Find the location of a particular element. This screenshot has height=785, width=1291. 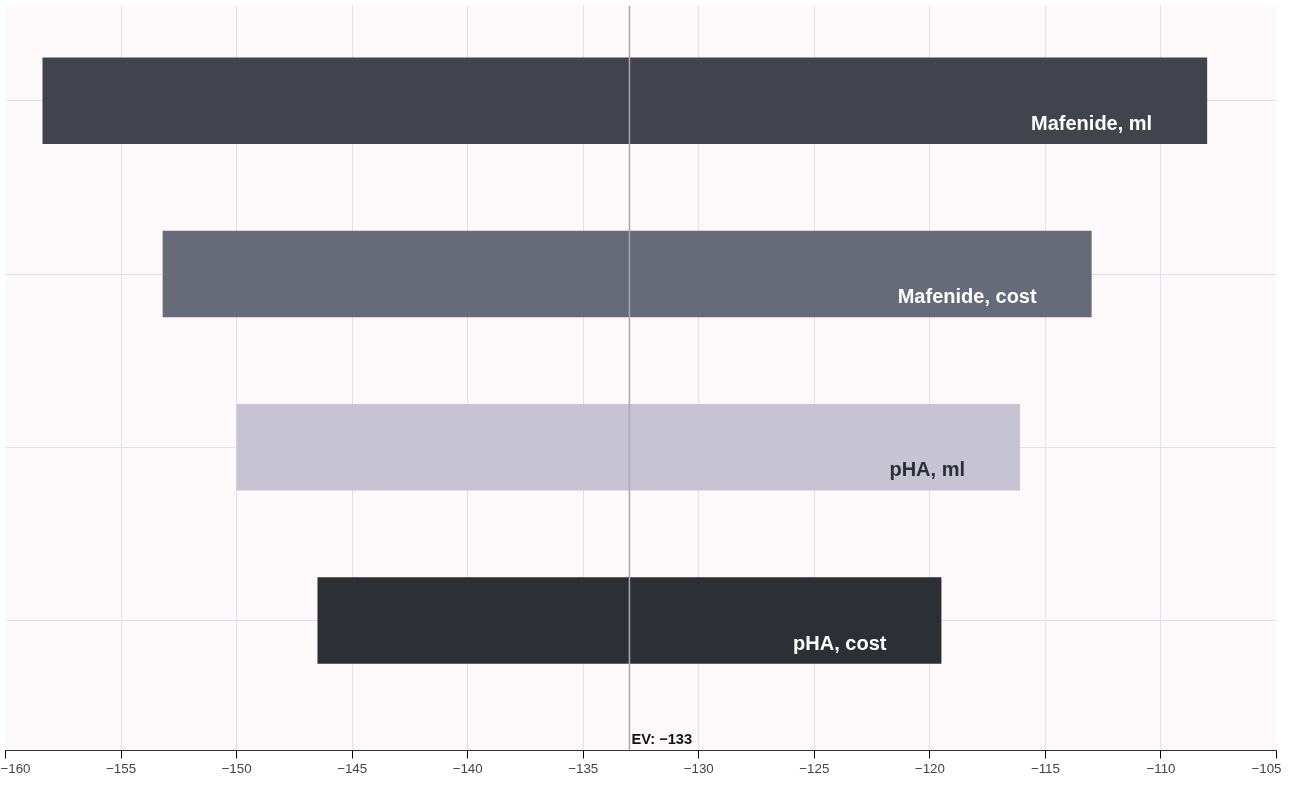

x-tick-label: −160 is located at coordinates (15, 768).